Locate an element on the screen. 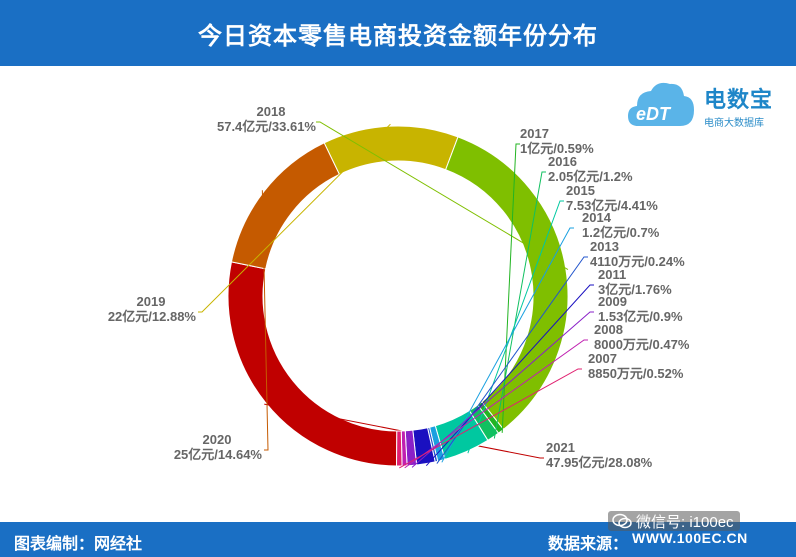 The image size is (796, 557). slice-label-value-2017: 1亿元/0.59% is located at coordinates (557, 148).